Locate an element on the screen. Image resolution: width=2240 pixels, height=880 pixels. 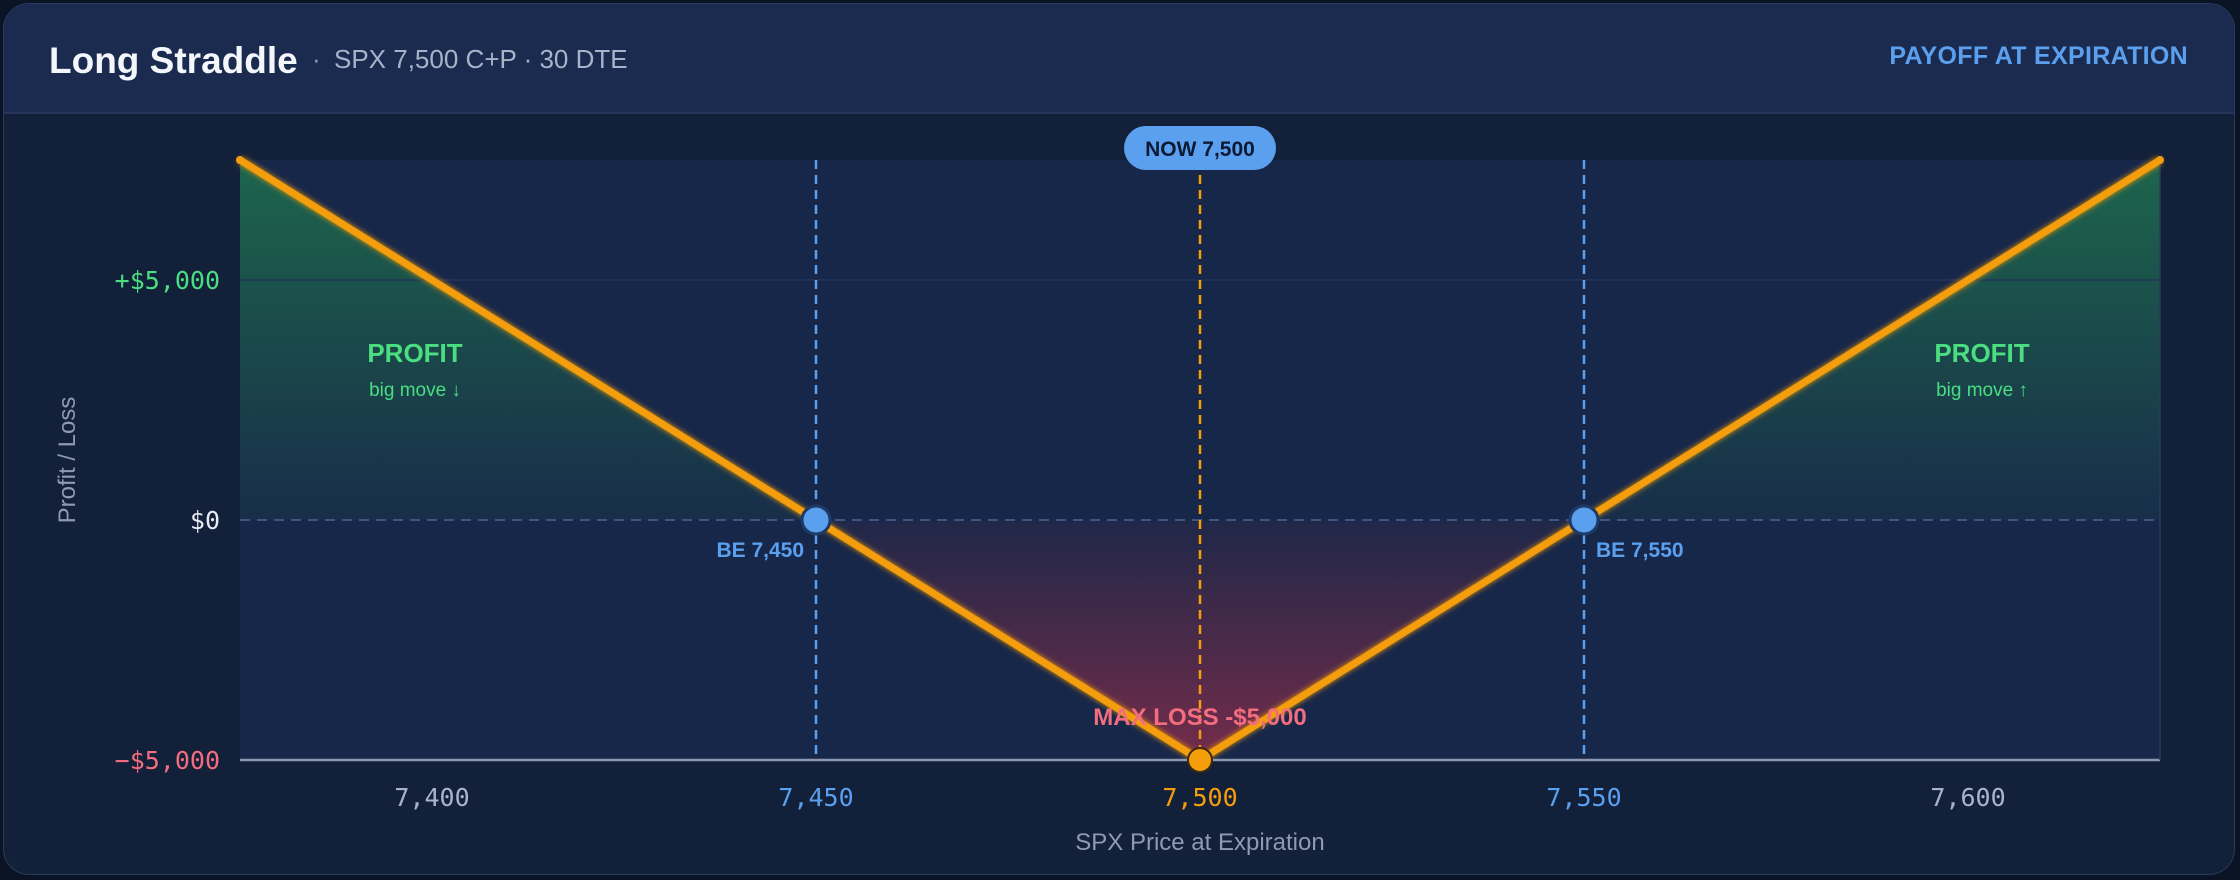
spot-pill is located at coordinates (1200, 148).